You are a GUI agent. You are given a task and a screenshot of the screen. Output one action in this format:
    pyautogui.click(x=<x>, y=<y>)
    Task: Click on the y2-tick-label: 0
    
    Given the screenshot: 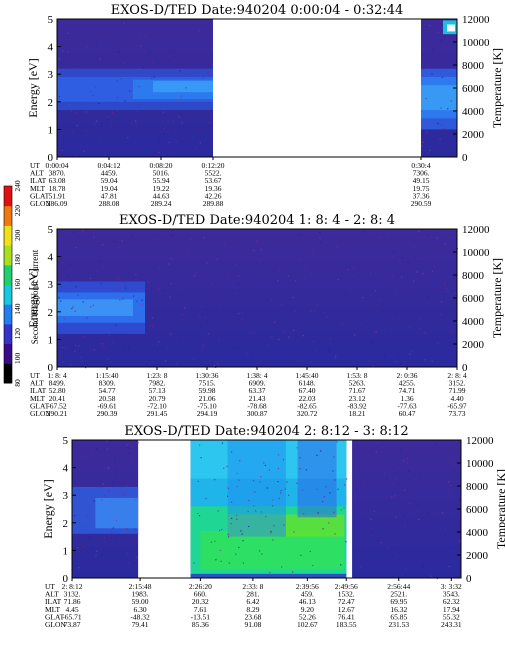 What is the action you would take?
    pyautogui.click(x=469, y=579)
    